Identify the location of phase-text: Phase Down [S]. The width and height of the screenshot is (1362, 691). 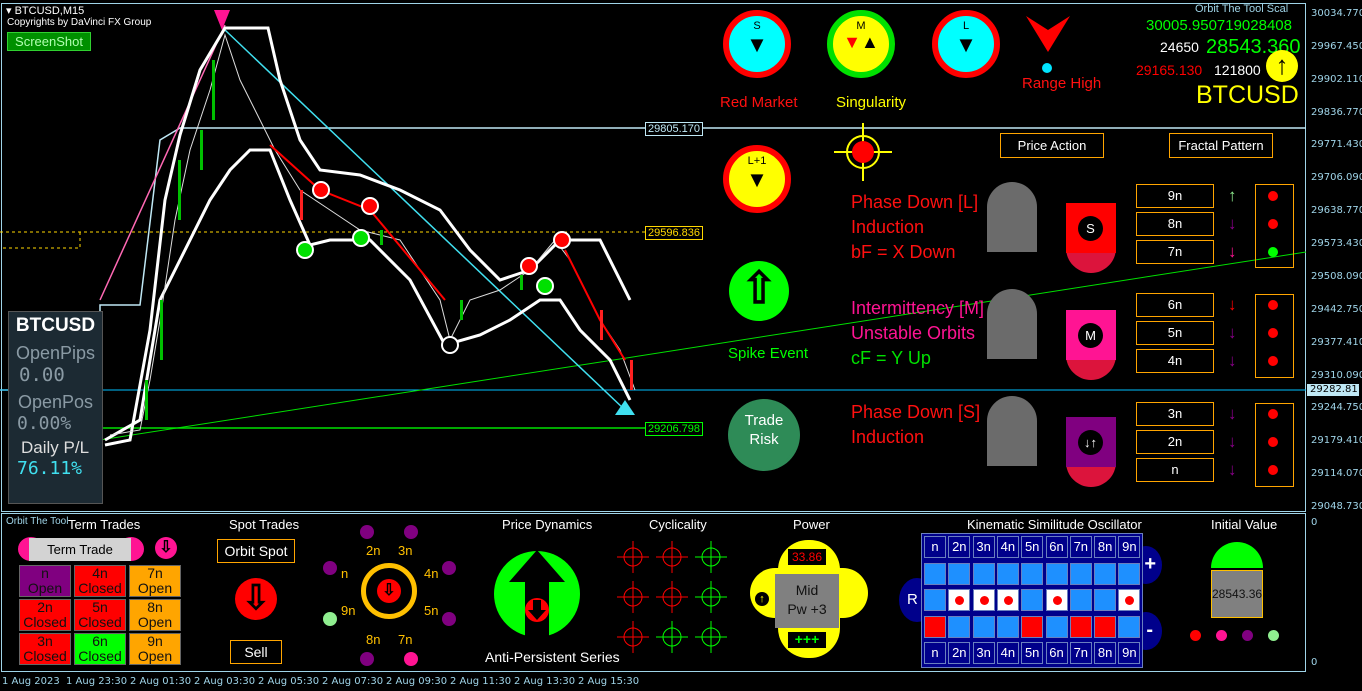
(916, 412).